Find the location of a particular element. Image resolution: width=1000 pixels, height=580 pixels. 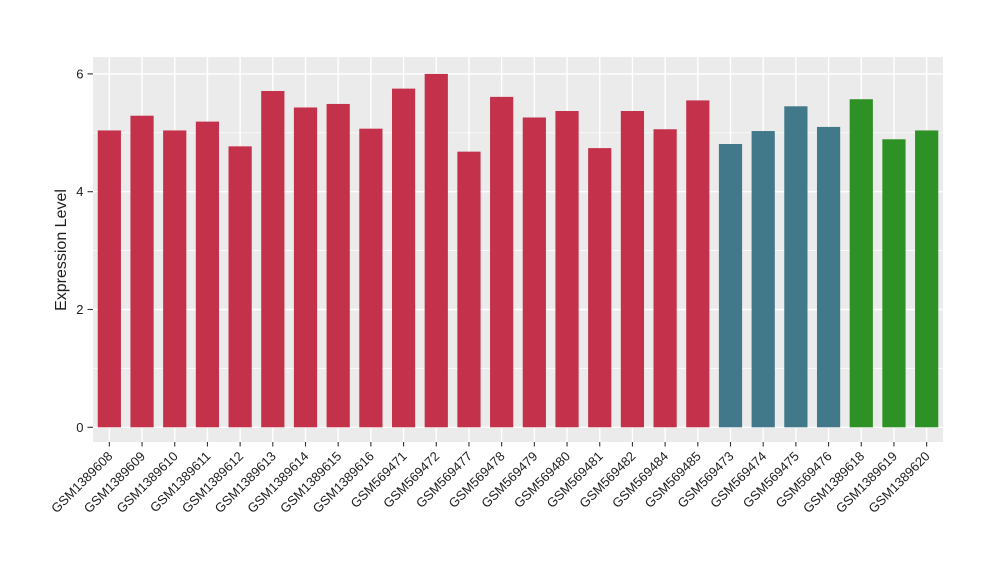

y-tick-label: 4 is located at coordinates (79, 191).